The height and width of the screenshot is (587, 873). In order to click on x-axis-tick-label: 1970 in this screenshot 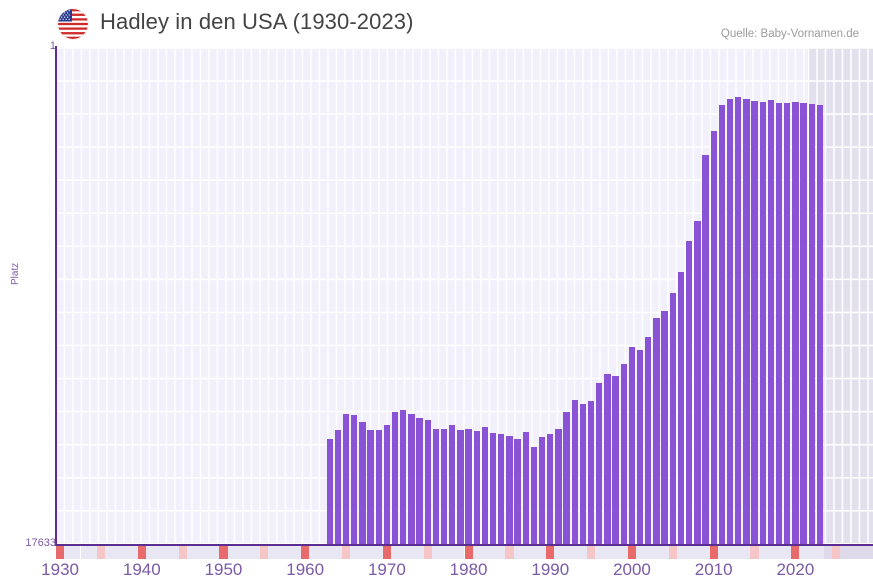, I will do `click(386, 569)`.